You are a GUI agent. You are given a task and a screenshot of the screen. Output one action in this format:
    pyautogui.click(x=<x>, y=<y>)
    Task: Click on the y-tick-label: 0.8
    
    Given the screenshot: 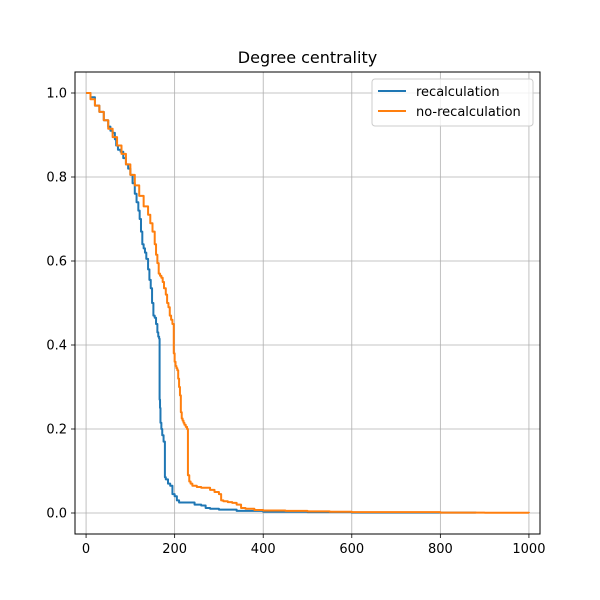 What is the action you would take?
    pyautogui.click(x=56, y=178)
    